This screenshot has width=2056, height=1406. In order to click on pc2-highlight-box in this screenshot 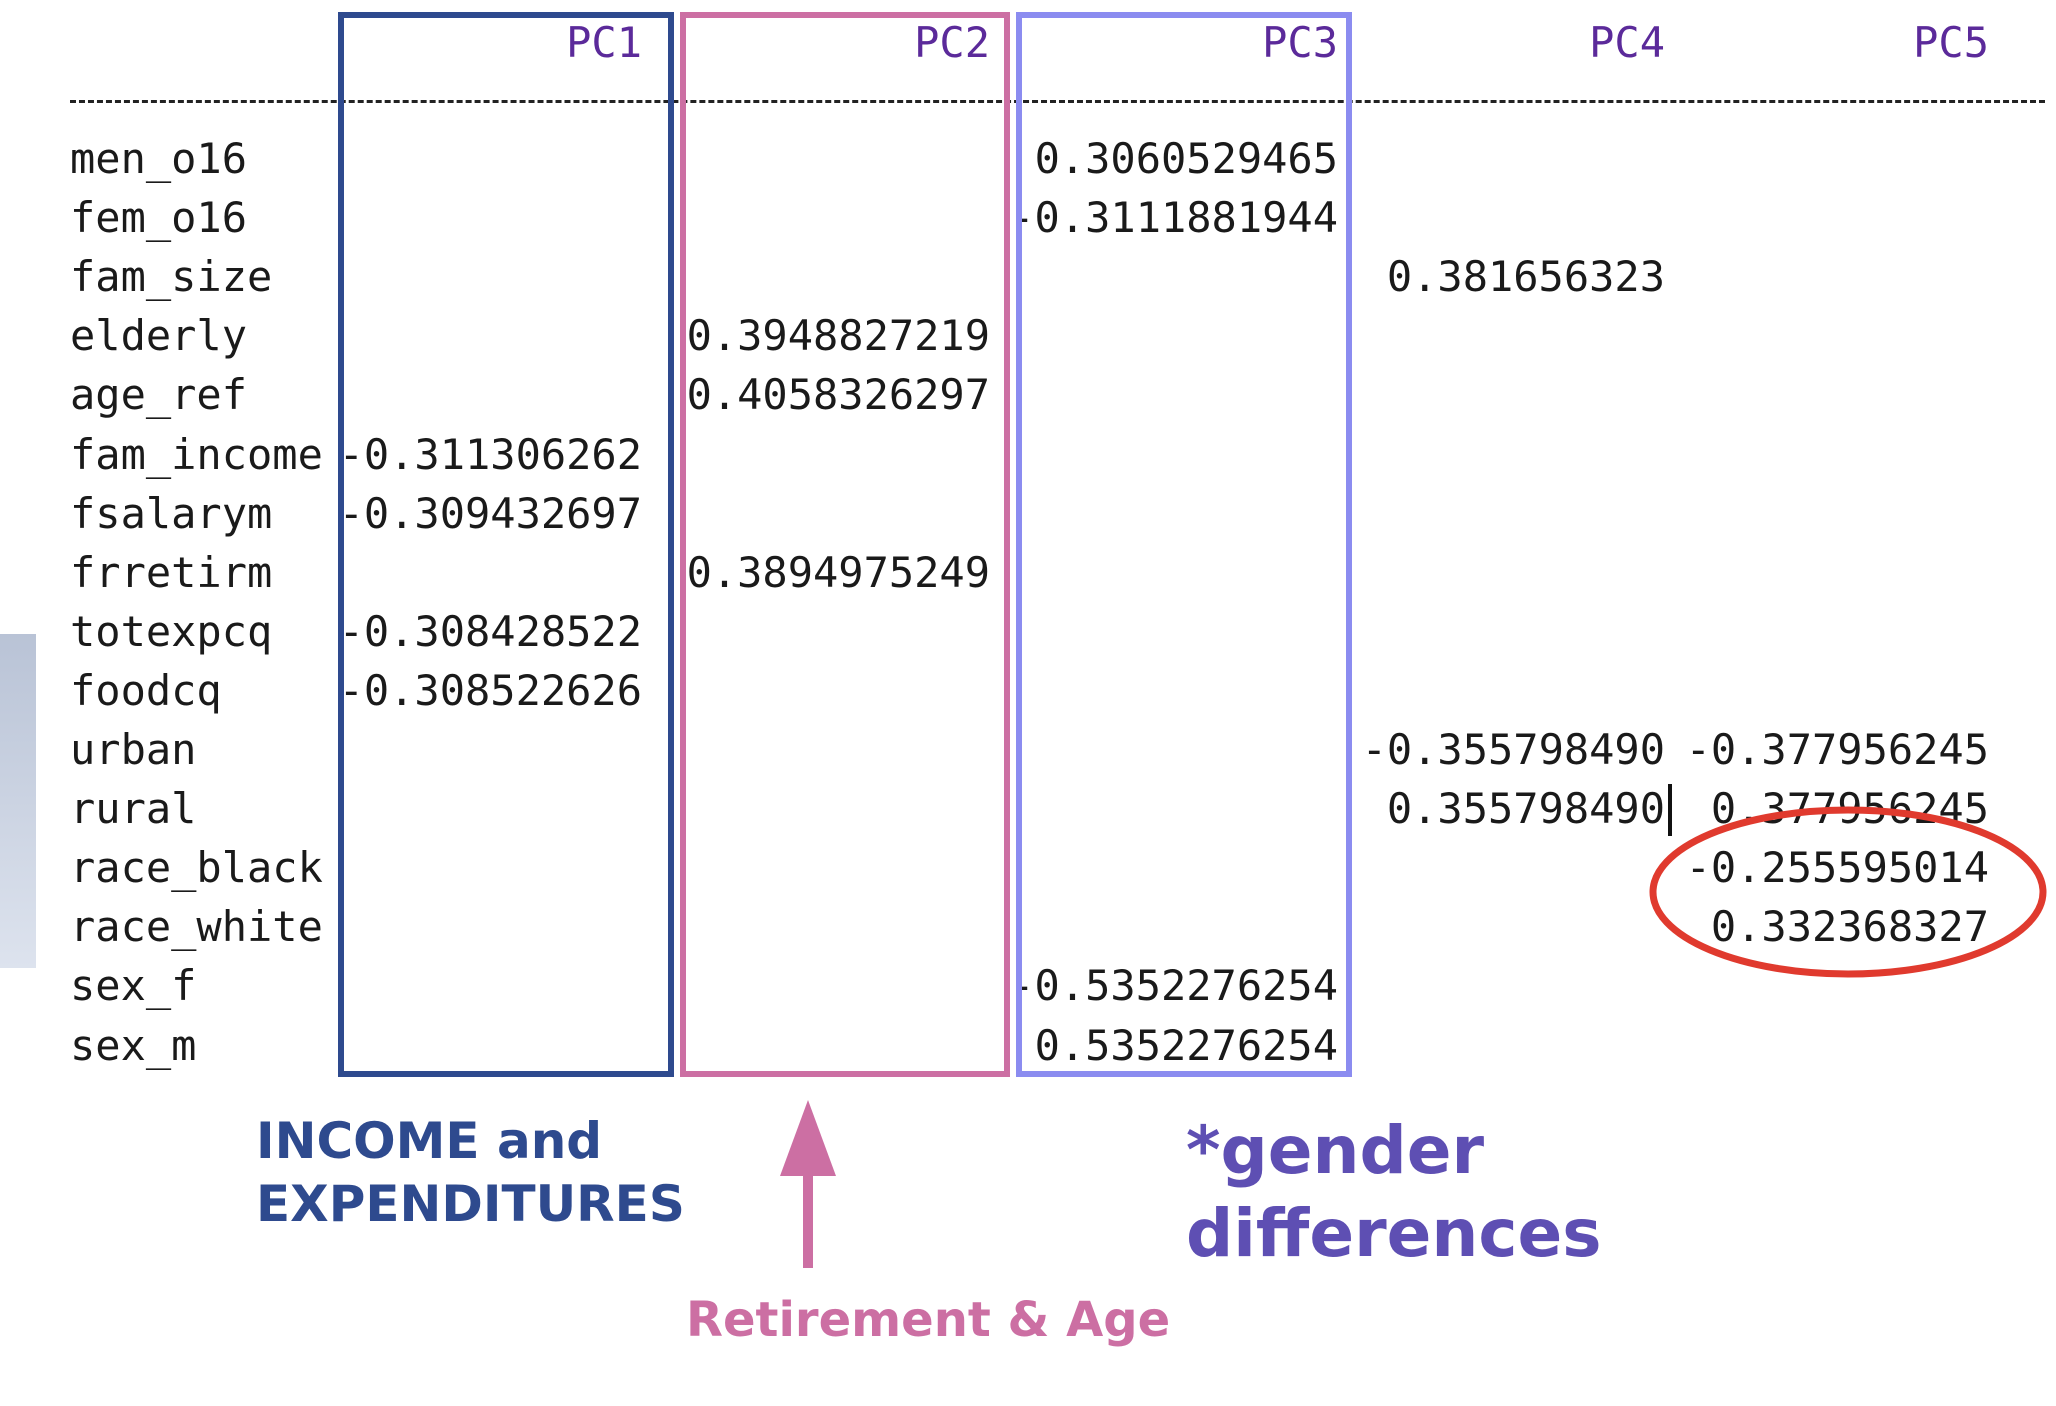, I will do `click(845, 544)`.